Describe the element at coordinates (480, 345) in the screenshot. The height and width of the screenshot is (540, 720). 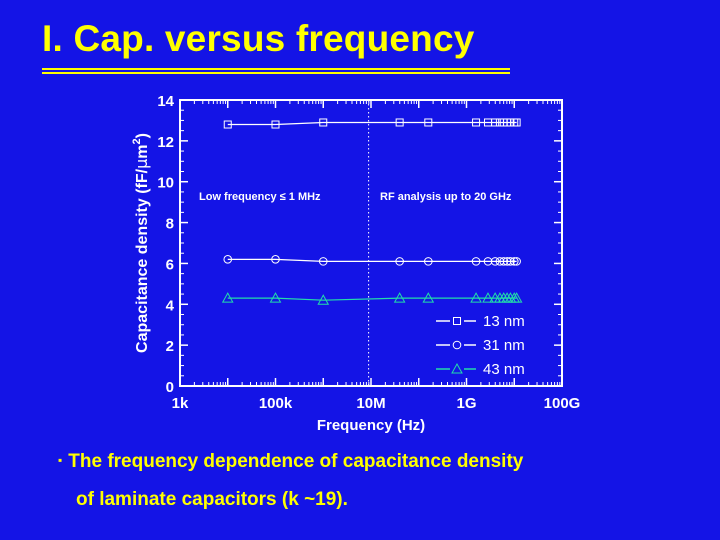
I see `legend-entry-31-nm: 31 nm` at that location.